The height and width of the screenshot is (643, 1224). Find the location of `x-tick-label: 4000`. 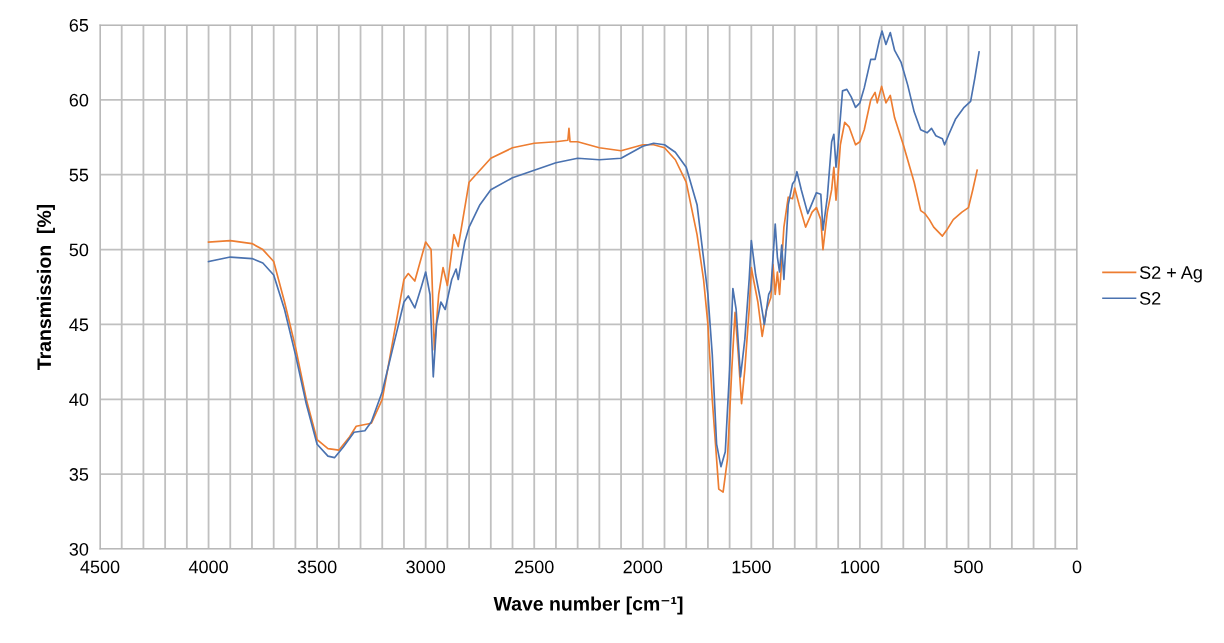

x-tick-label: 4000 is located at coordinates (208, 567).